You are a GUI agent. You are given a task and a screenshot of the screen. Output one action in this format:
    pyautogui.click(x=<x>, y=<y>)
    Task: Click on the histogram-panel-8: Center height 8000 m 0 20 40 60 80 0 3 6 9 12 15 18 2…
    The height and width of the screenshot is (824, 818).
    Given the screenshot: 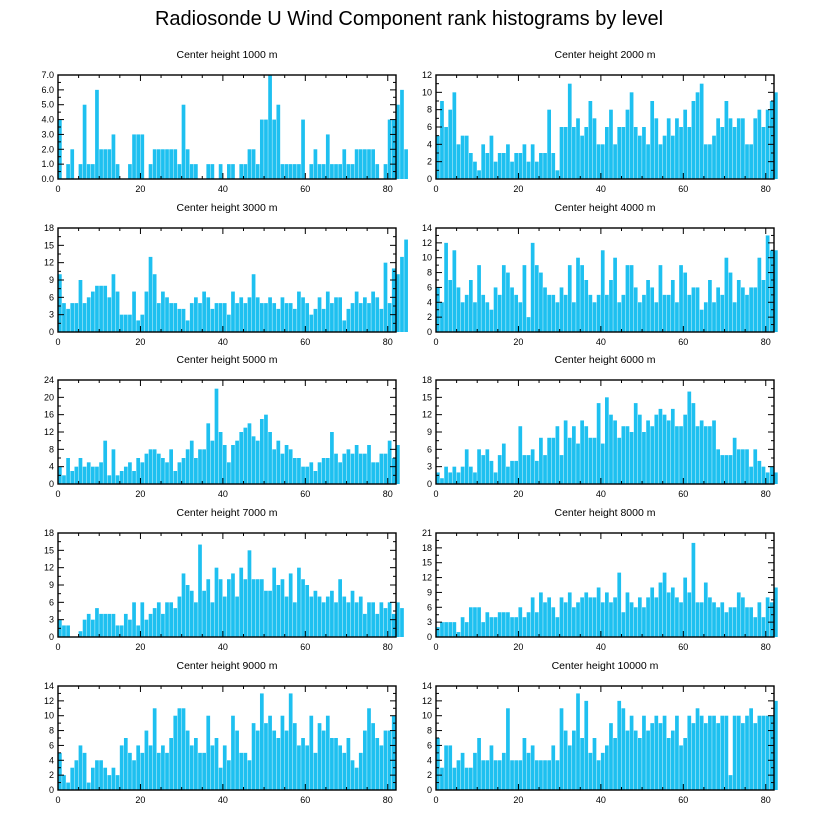 What is the action you would take?
    pyautogui.click(x=600, y=579)
    